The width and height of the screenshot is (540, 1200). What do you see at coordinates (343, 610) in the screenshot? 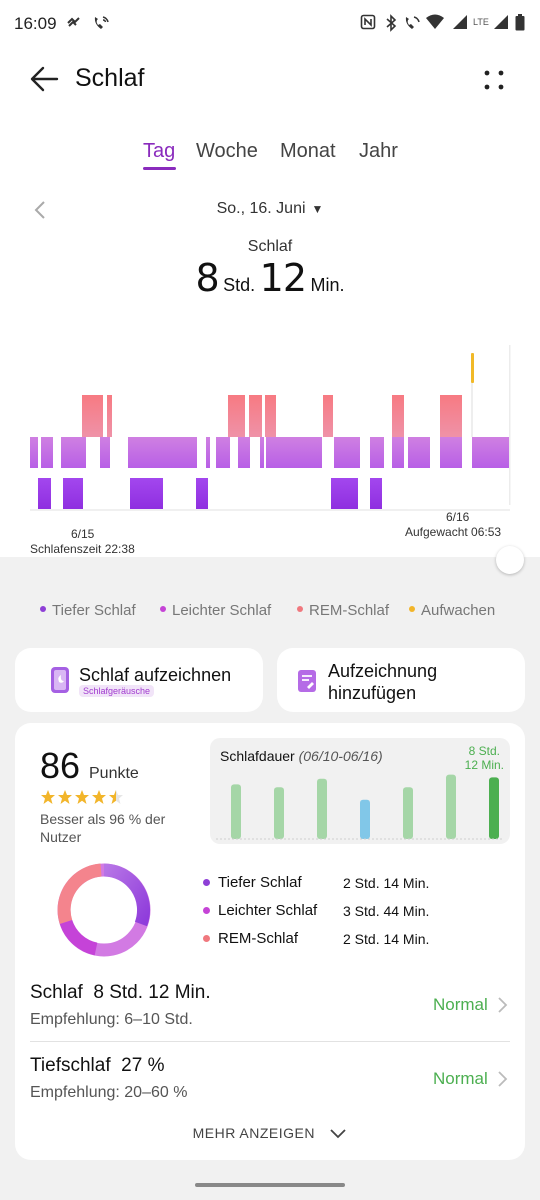
I see `legend-item: REM-Schlaf` at bounding box center [343, 610].